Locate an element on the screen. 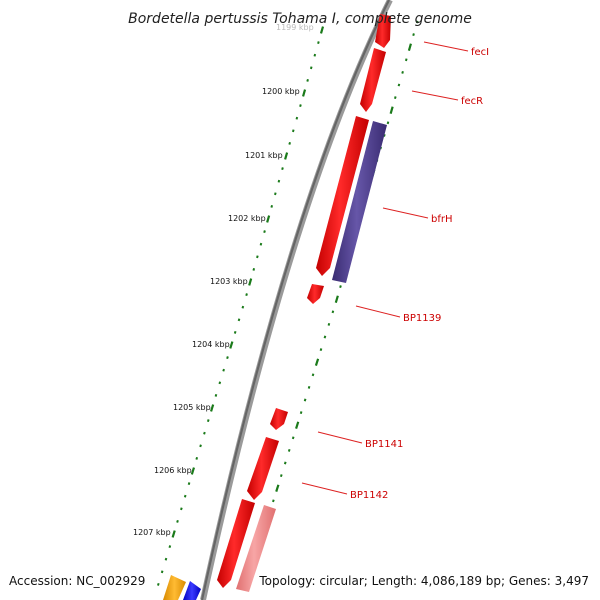 This screenshot has width=600, height=600. kbp-label-1207: 1207 kbp is located at coordinates (152, 532).